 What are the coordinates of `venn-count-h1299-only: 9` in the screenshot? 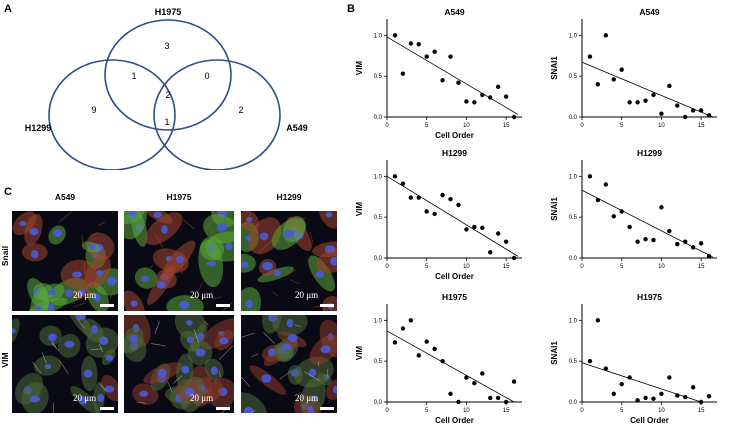 It's located at (93, 110).